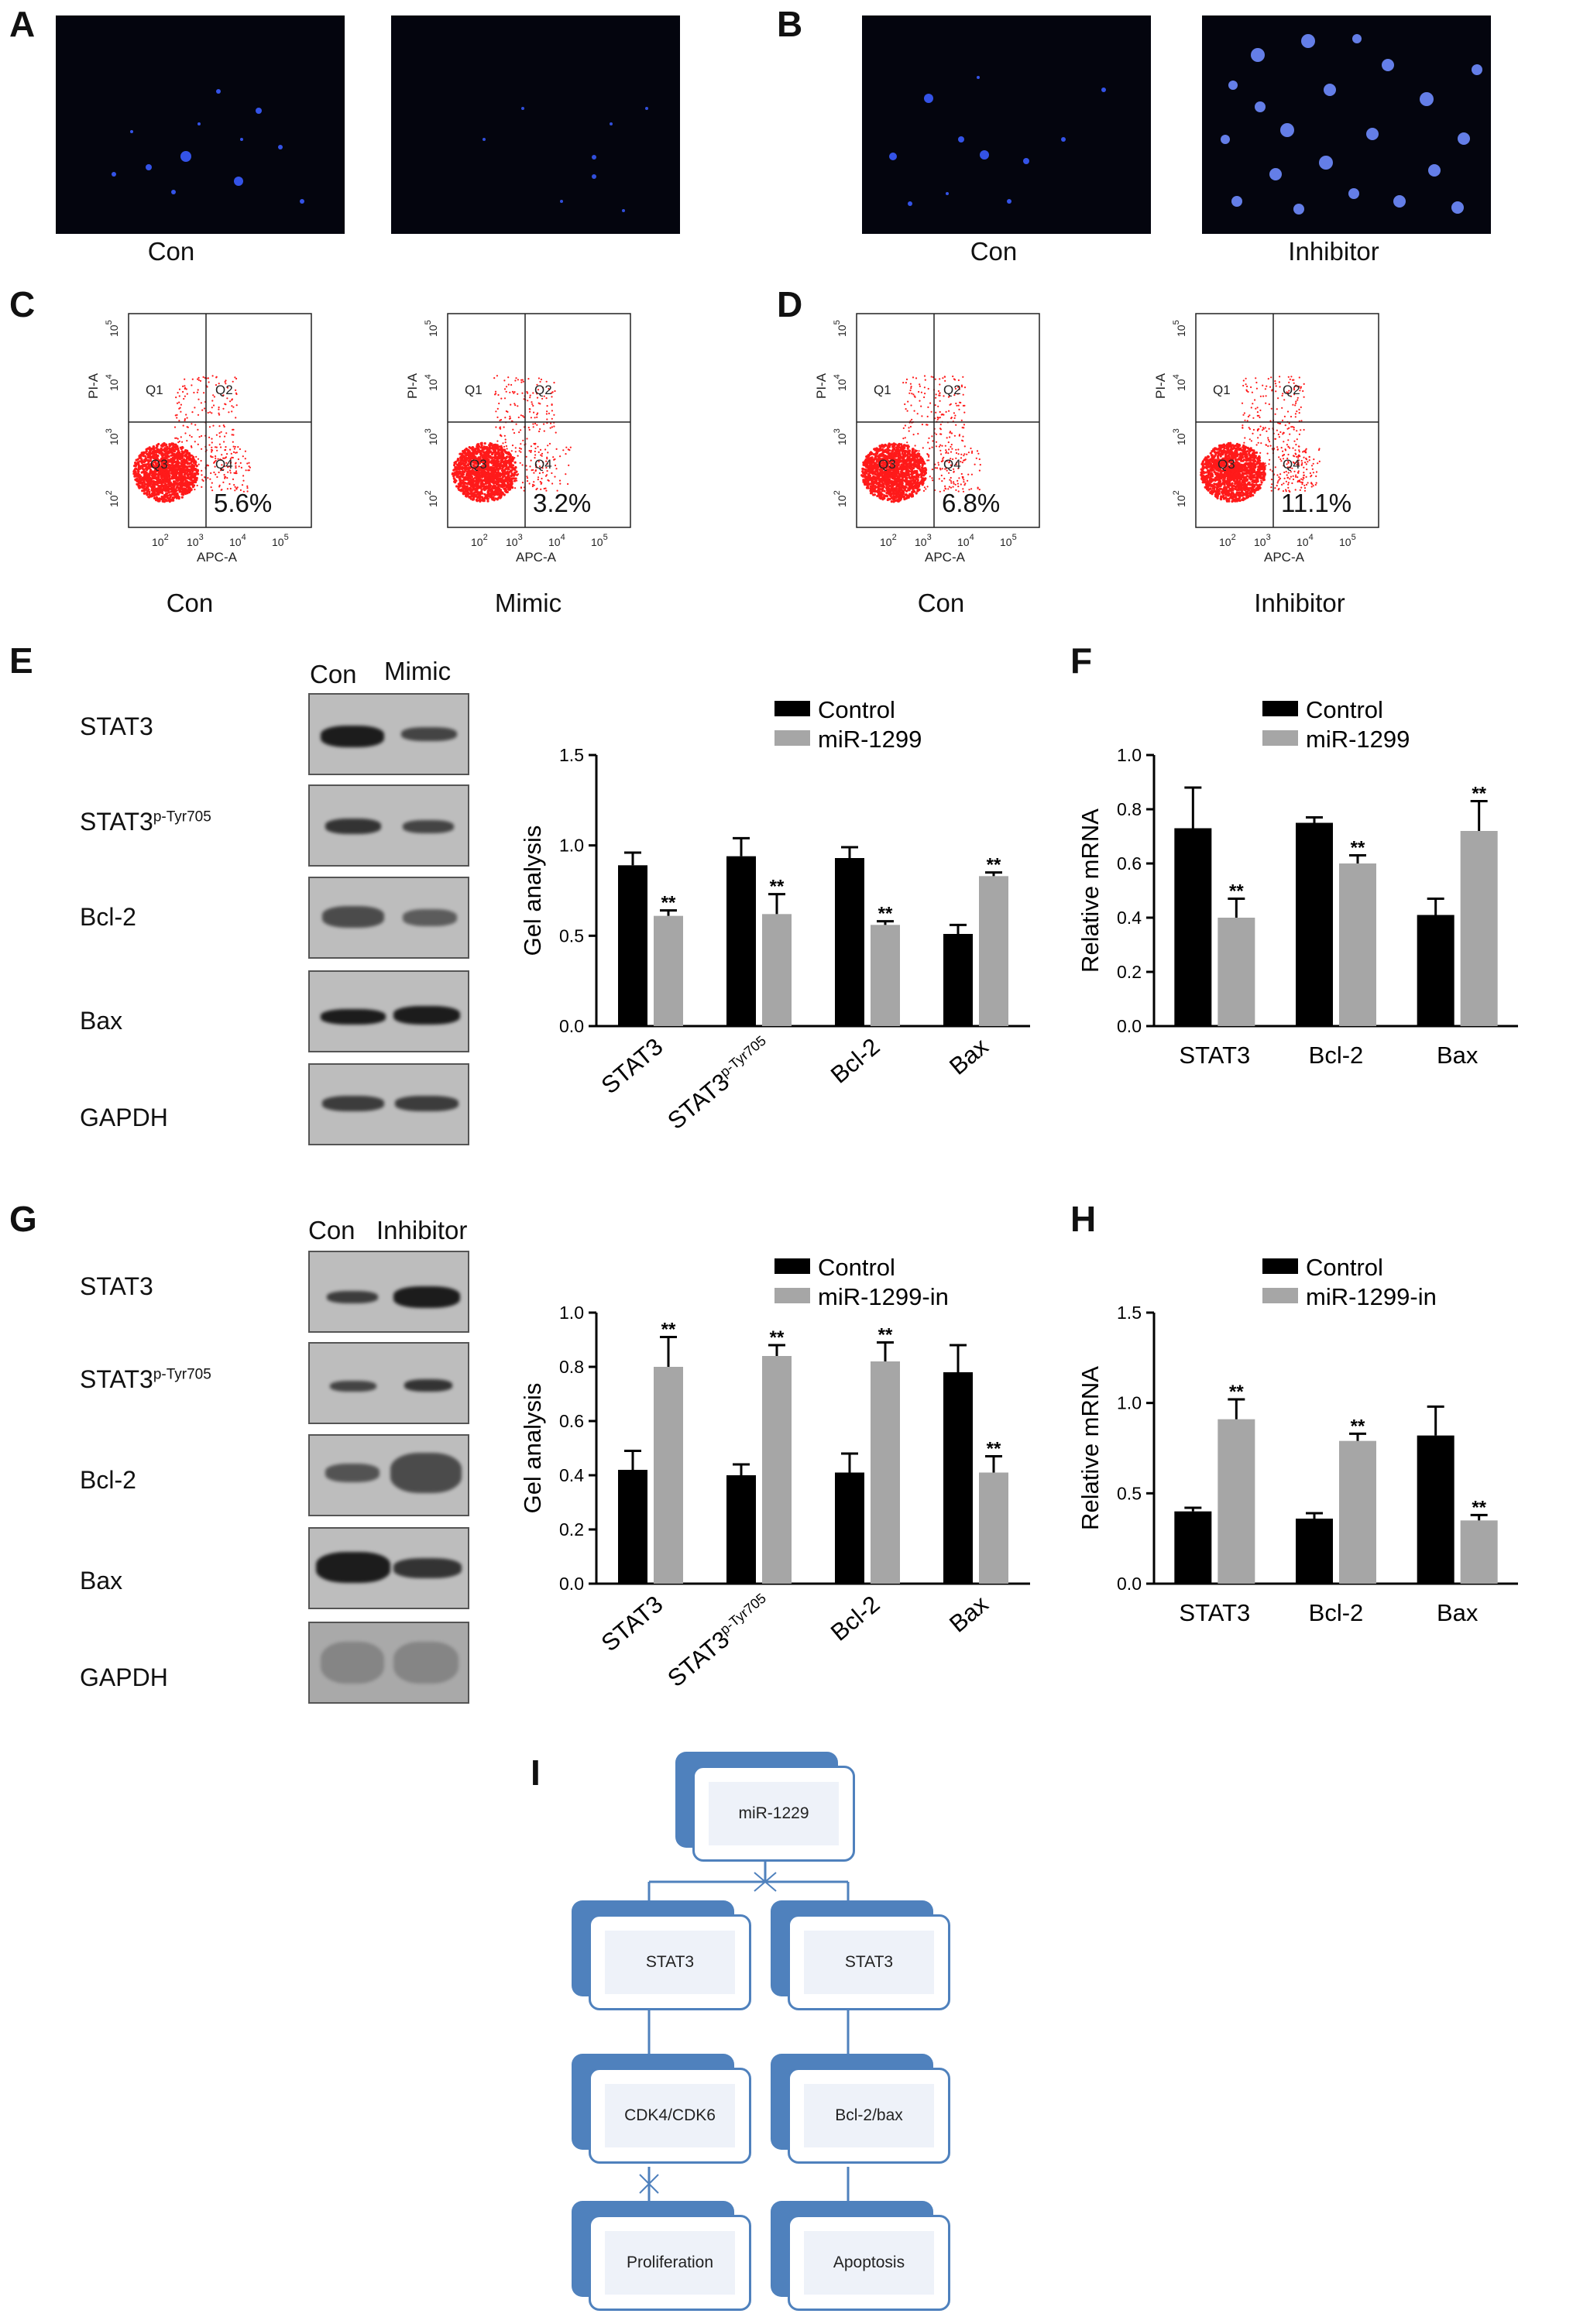 Image resolution: width=1573 pixels, height=2324 pixels. What do you see at coordinates (388, 1011) in the screenshot?
I see `blot-e-bax` at bounding box center [388, 1011].